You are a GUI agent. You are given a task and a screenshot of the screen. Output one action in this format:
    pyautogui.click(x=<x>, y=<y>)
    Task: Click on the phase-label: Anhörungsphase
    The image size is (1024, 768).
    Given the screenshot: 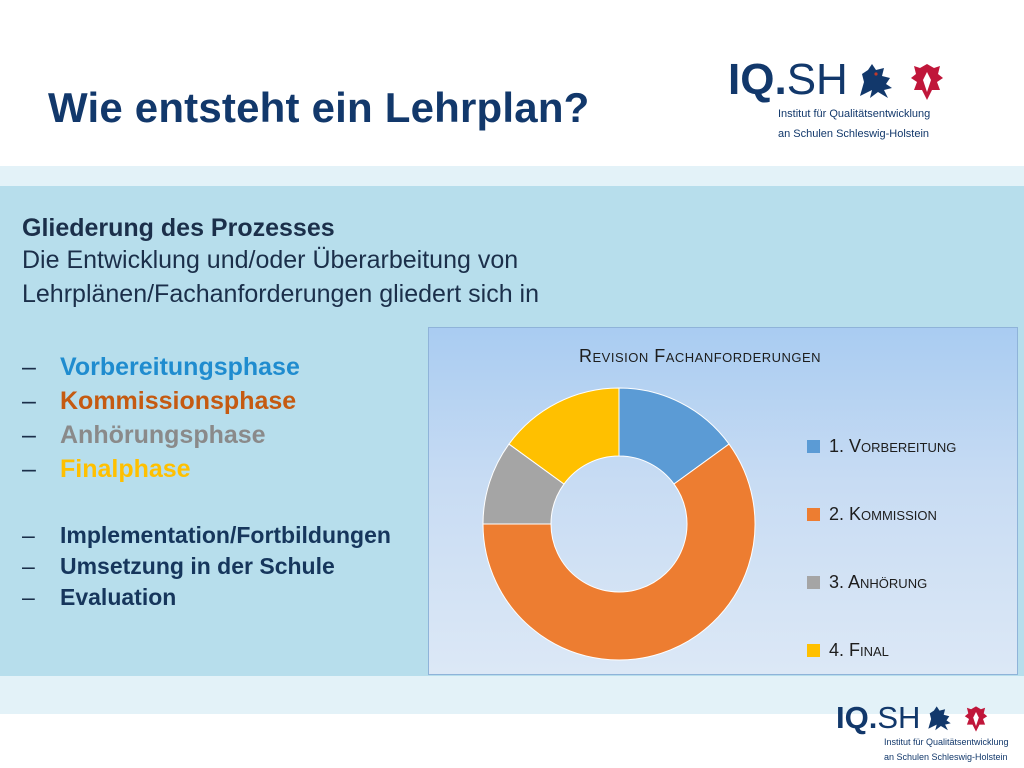 What is the action you would take?
    pyautogui.click(x=163, y=434)
    